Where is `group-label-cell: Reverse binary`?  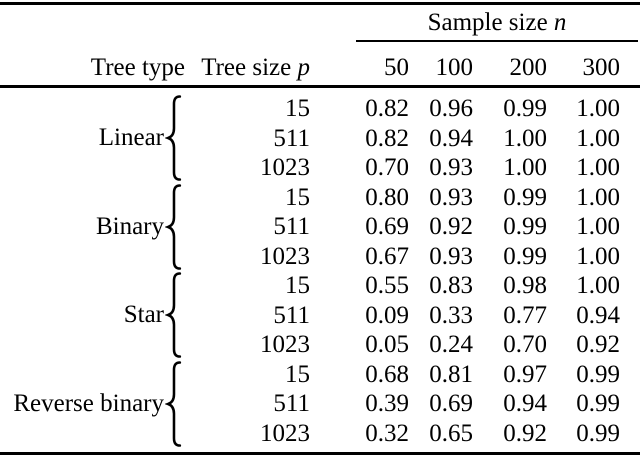 group-label-cell: Reverse binary is located at coordinates (92, 404).